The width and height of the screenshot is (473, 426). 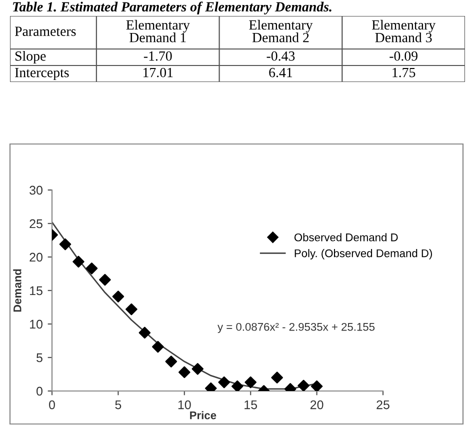 I want to click on text: 17.01, so click(x=158, y=73).